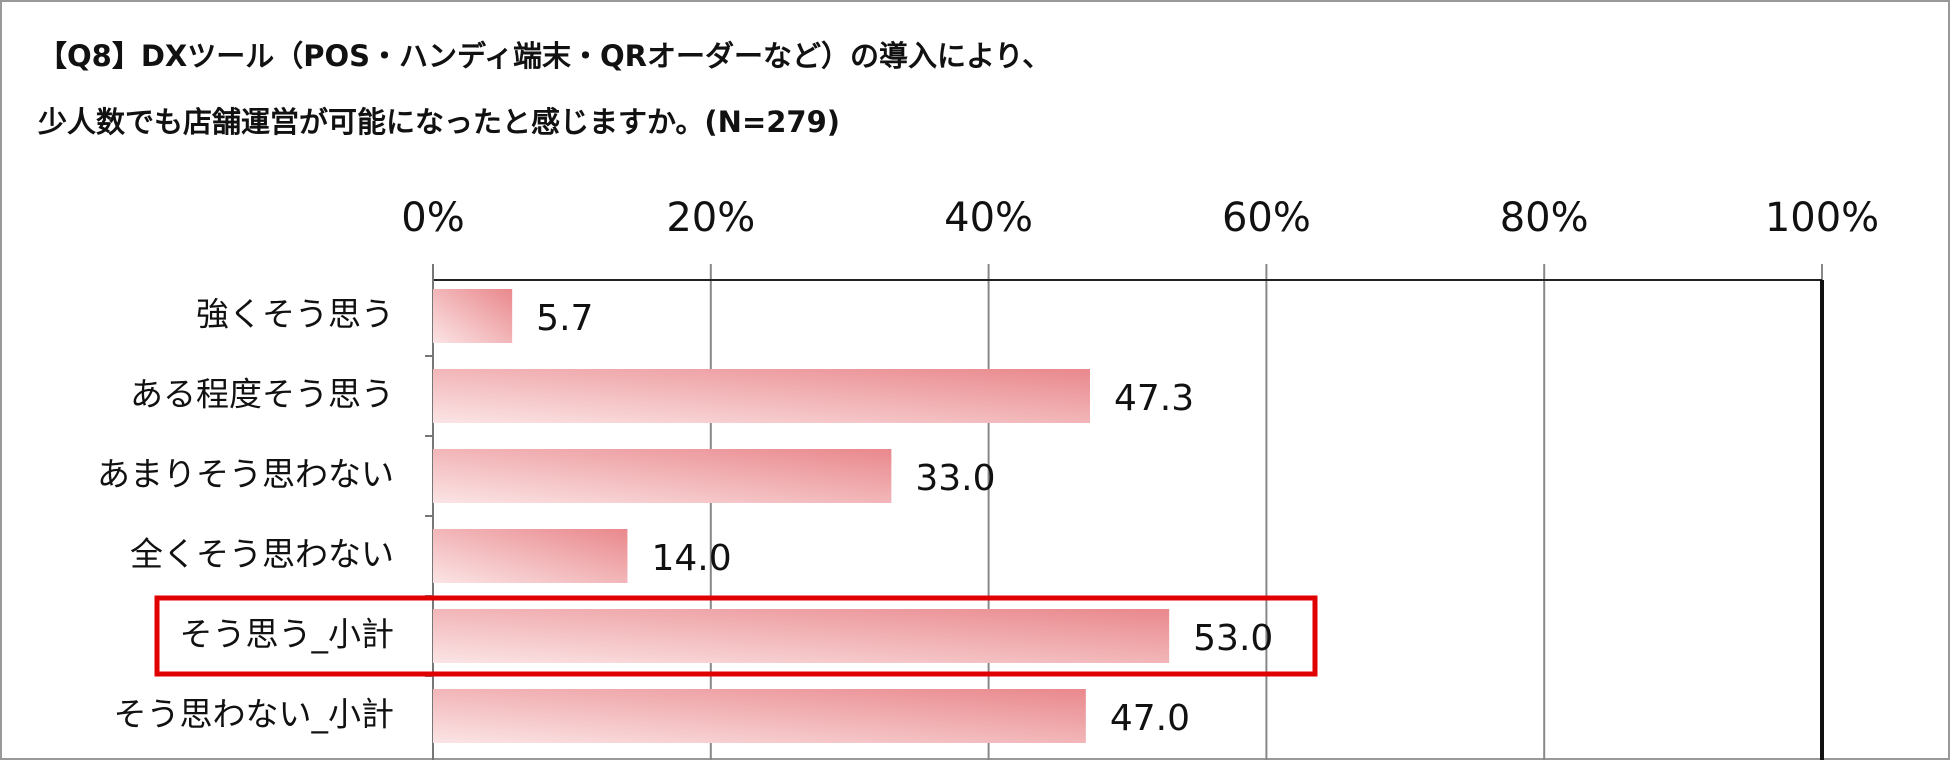  I want to click on x-tick-label: 40%, so click(988, 218).